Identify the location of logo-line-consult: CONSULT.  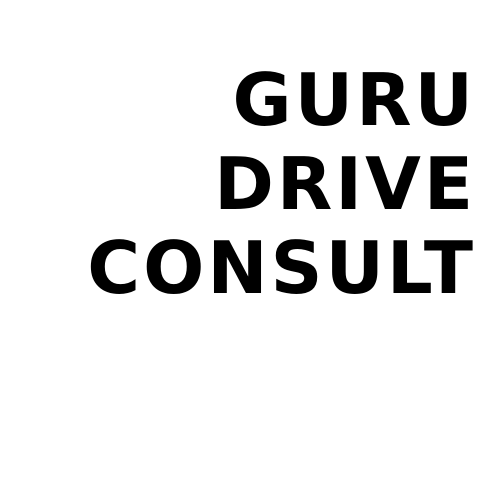
(281, 268).